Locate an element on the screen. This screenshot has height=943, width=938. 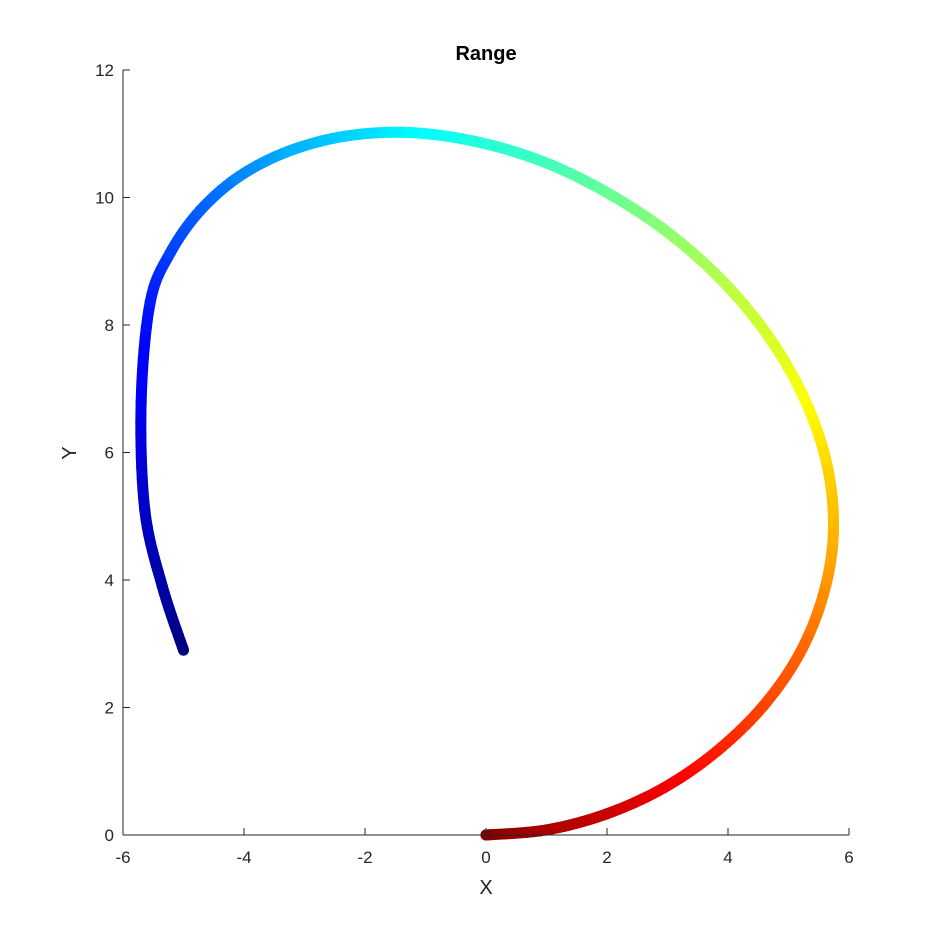
chart-title: Range is located at coordinates (485, 54).